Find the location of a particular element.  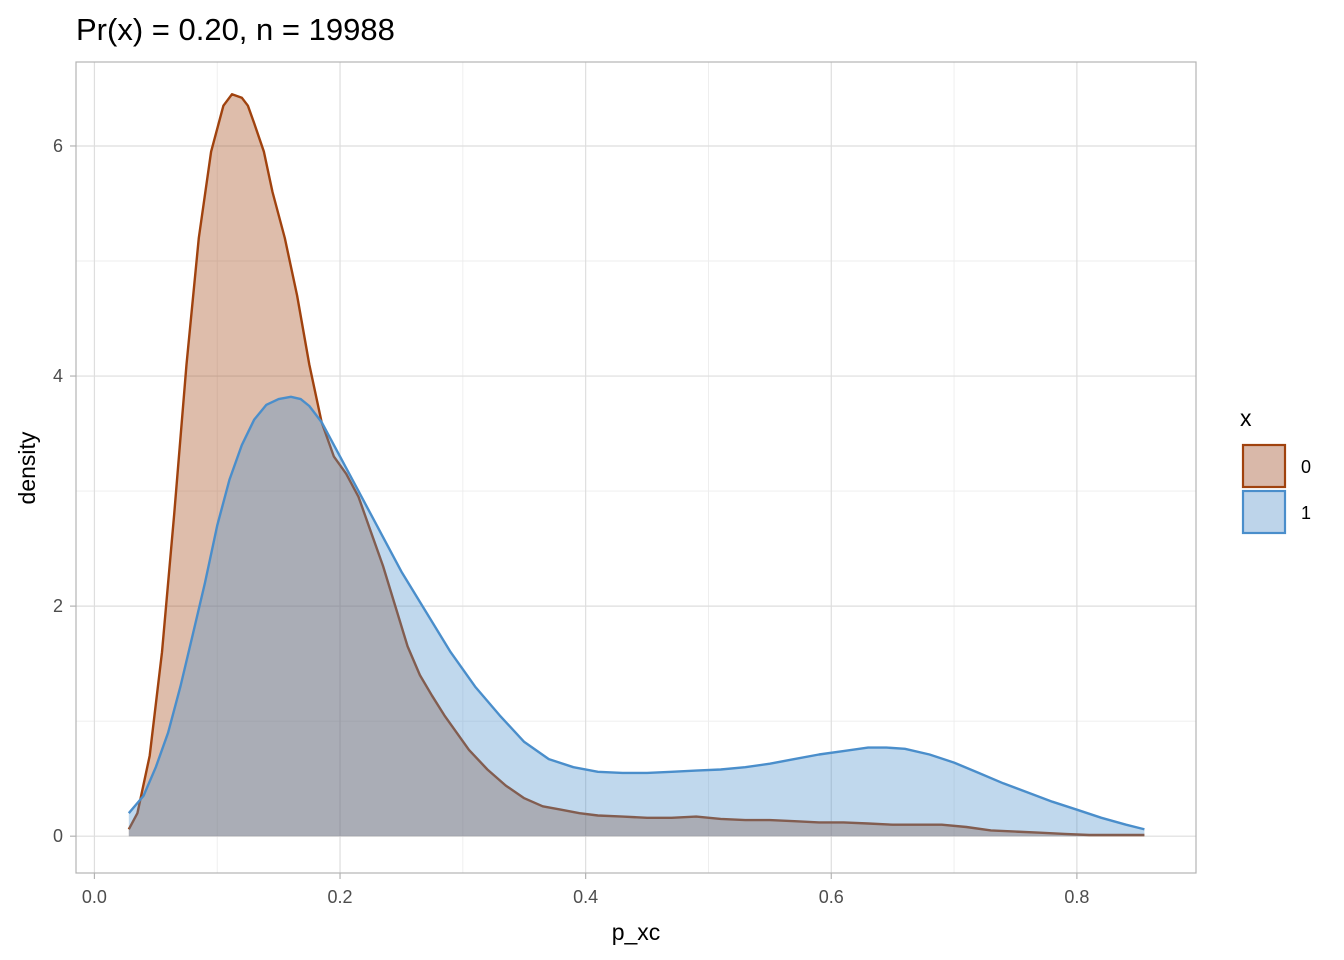

x-tick-label: 0.0 is located at coordinates (94, 897).